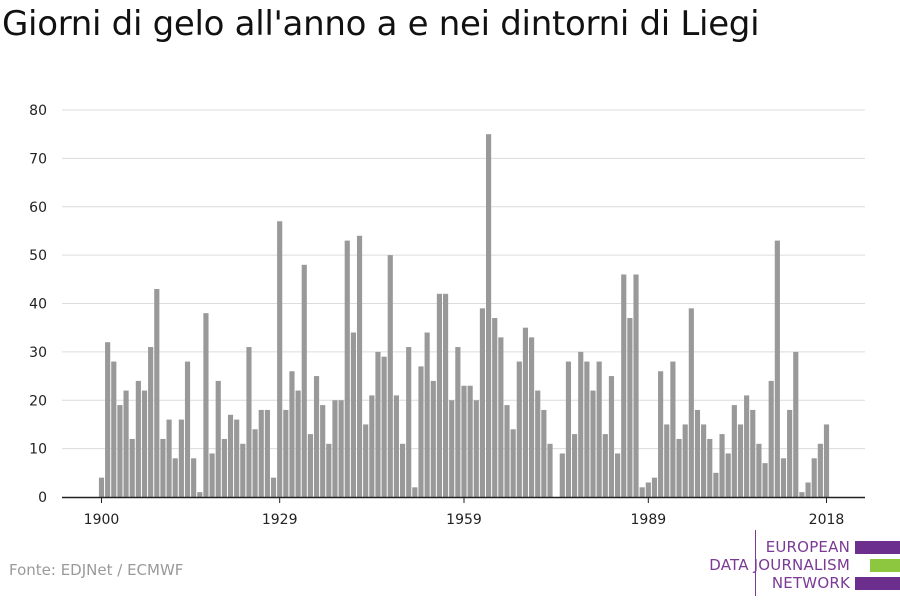 The width and height of the screenshot is (900, 600). What do you see at coordinates (642, 492) in the screenshot?
I see `bar-1988` at bounding box center [642, 492].